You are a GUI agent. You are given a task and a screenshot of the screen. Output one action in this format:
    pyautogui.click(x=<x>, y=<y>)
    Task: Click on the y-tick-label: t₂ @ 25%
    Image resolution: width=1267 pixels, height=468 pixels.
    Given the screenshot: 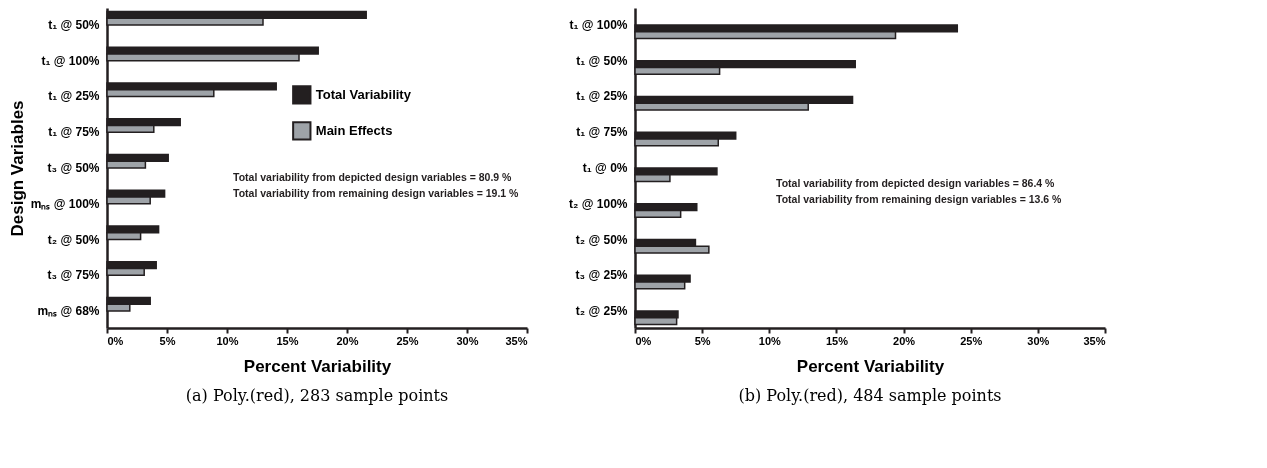 What is the action you would take?
    pyautogui.click(x=601, y=311)
    